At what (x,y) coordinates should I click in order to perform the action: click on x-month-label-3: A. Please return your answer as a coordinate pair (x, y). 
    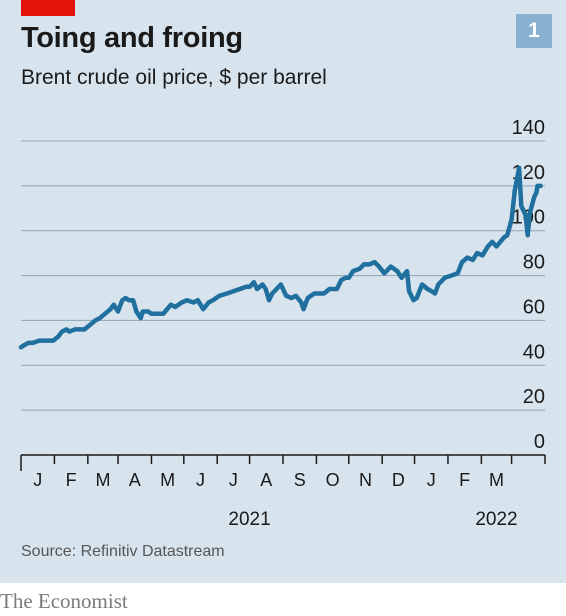
    Looking at the image, I should click on (135, 480).